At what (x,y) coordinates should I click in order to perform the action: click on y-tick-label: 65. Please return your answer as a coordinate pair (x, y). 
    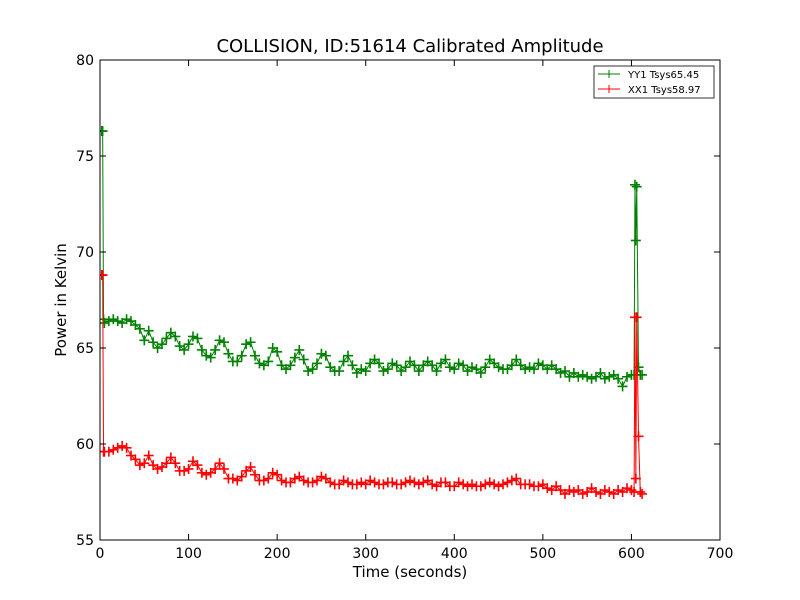
    Looking at the image, I should click on (85, 349).